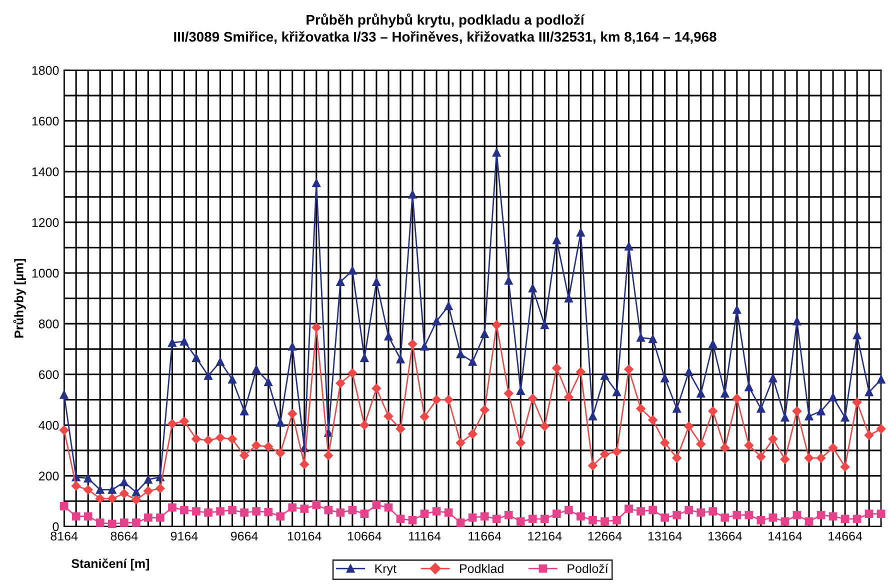  I want to click on y-axis-title: Průhyby [µm], so click(19, 298).